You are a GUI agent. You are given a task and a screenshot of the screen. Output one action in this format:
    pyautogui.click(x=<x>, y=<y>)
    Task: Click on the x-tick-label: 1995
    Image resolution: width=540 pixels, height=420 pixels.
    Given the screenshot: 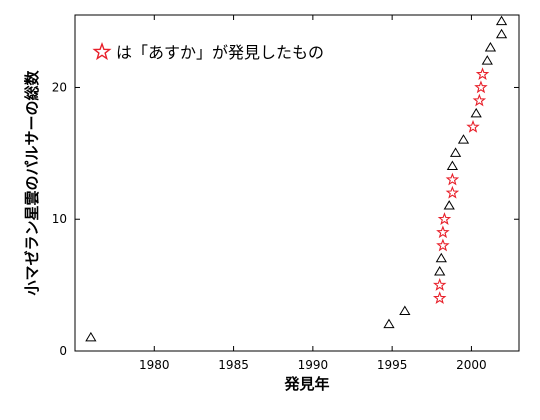 What is the action you would take?
    pyautogui.click(x=392, y=365)
    